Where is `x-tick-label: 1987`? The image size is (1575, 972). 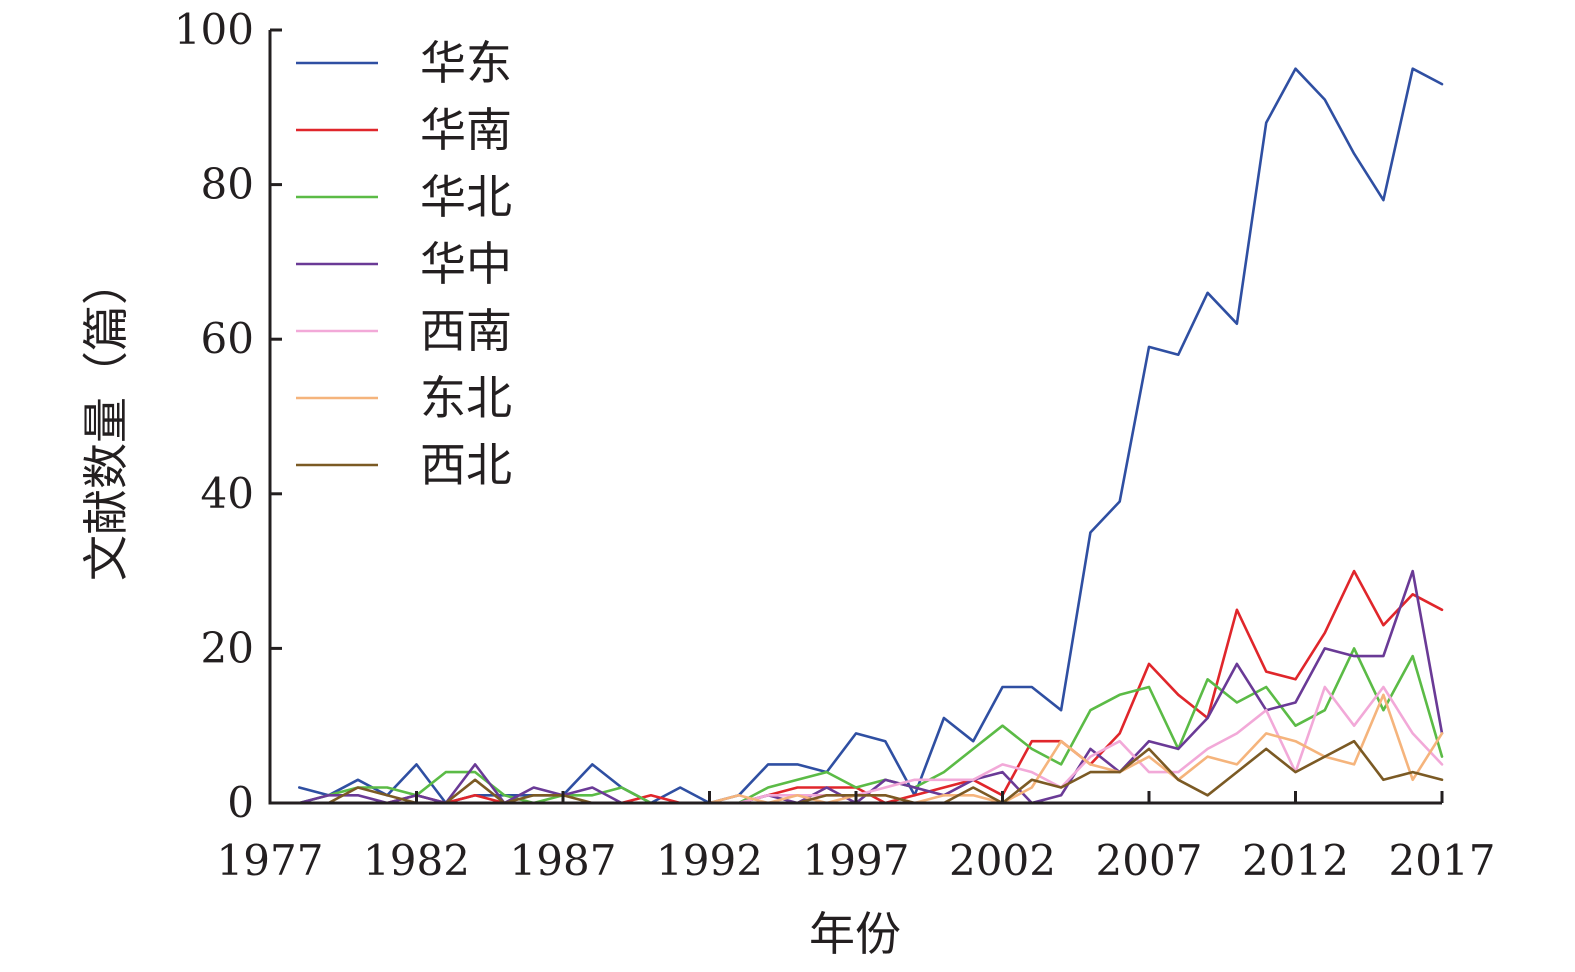
x-tick-label: 1987 is located at coordinates (563, 860).